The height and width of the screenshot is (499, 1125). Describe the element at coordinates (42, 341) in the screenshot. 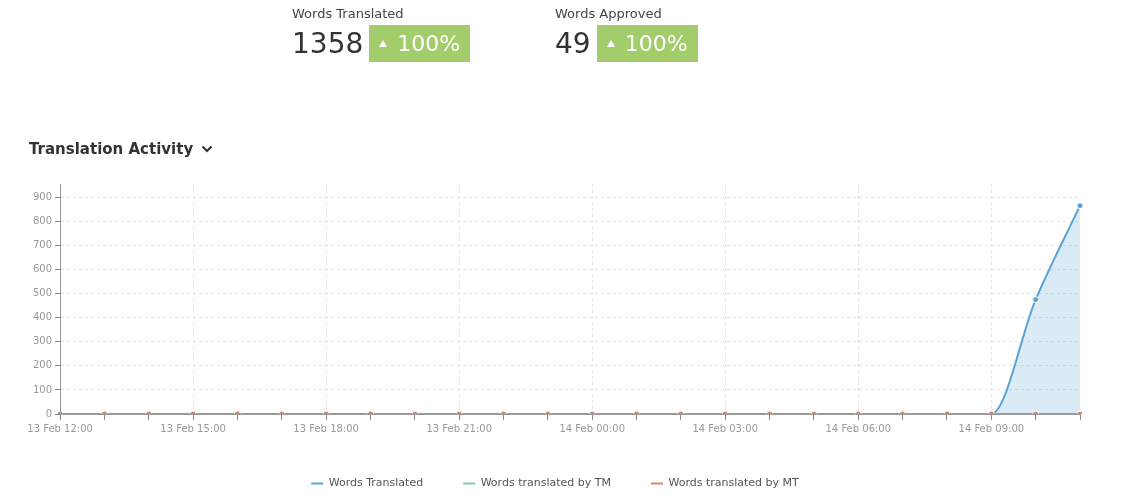

I see `y-tick-label: 300` at that location.